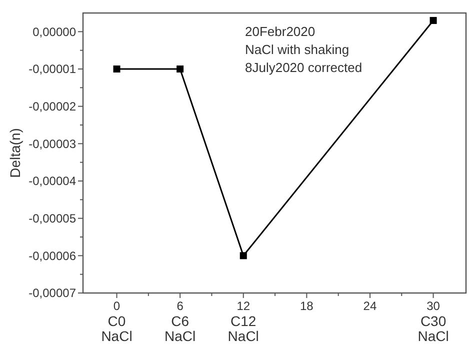 The height and width of the screenshot is (361, 474). I want to click on x-tick-label: 30 C30 NaCl, so click(433, 321).